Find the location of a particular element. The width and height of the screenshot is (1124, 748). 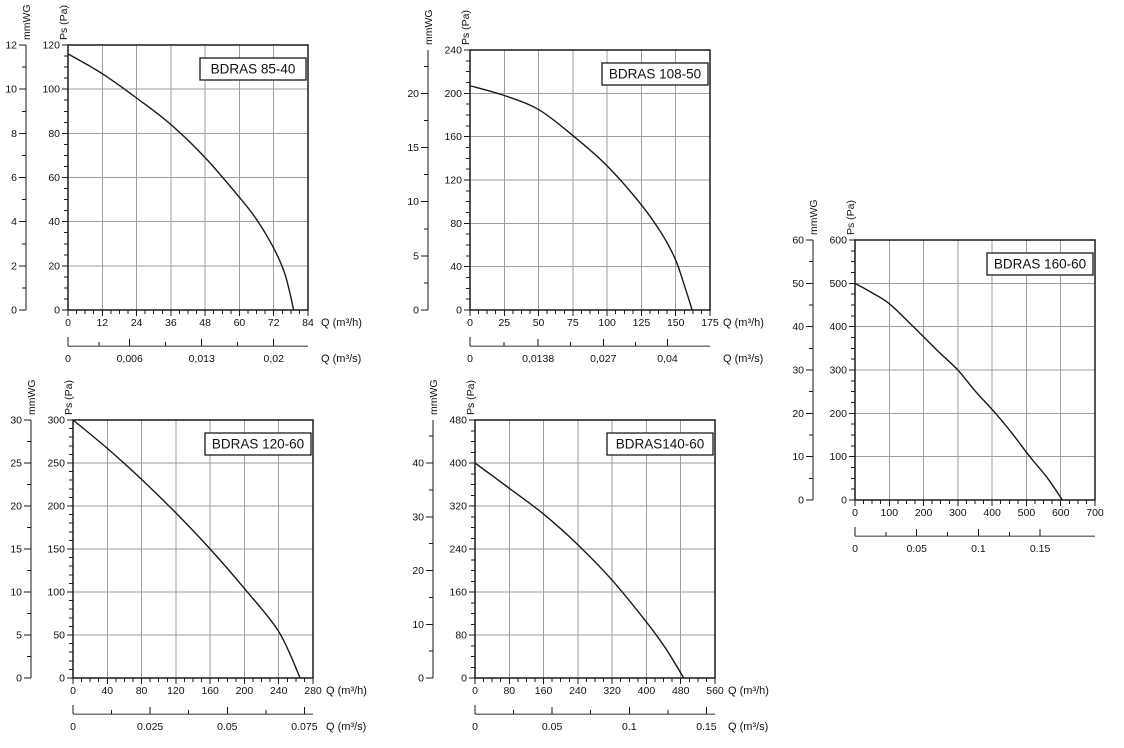

svg-text: 2 is located at coordinates (14, 266).